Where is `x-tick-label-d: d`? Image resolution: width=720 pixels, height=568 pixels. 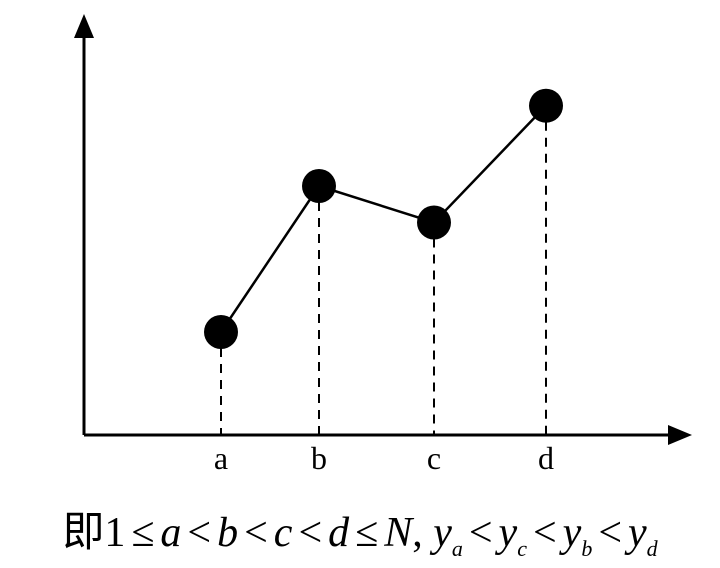 x-tick-label-d: d is located at coordinates (546, 458).